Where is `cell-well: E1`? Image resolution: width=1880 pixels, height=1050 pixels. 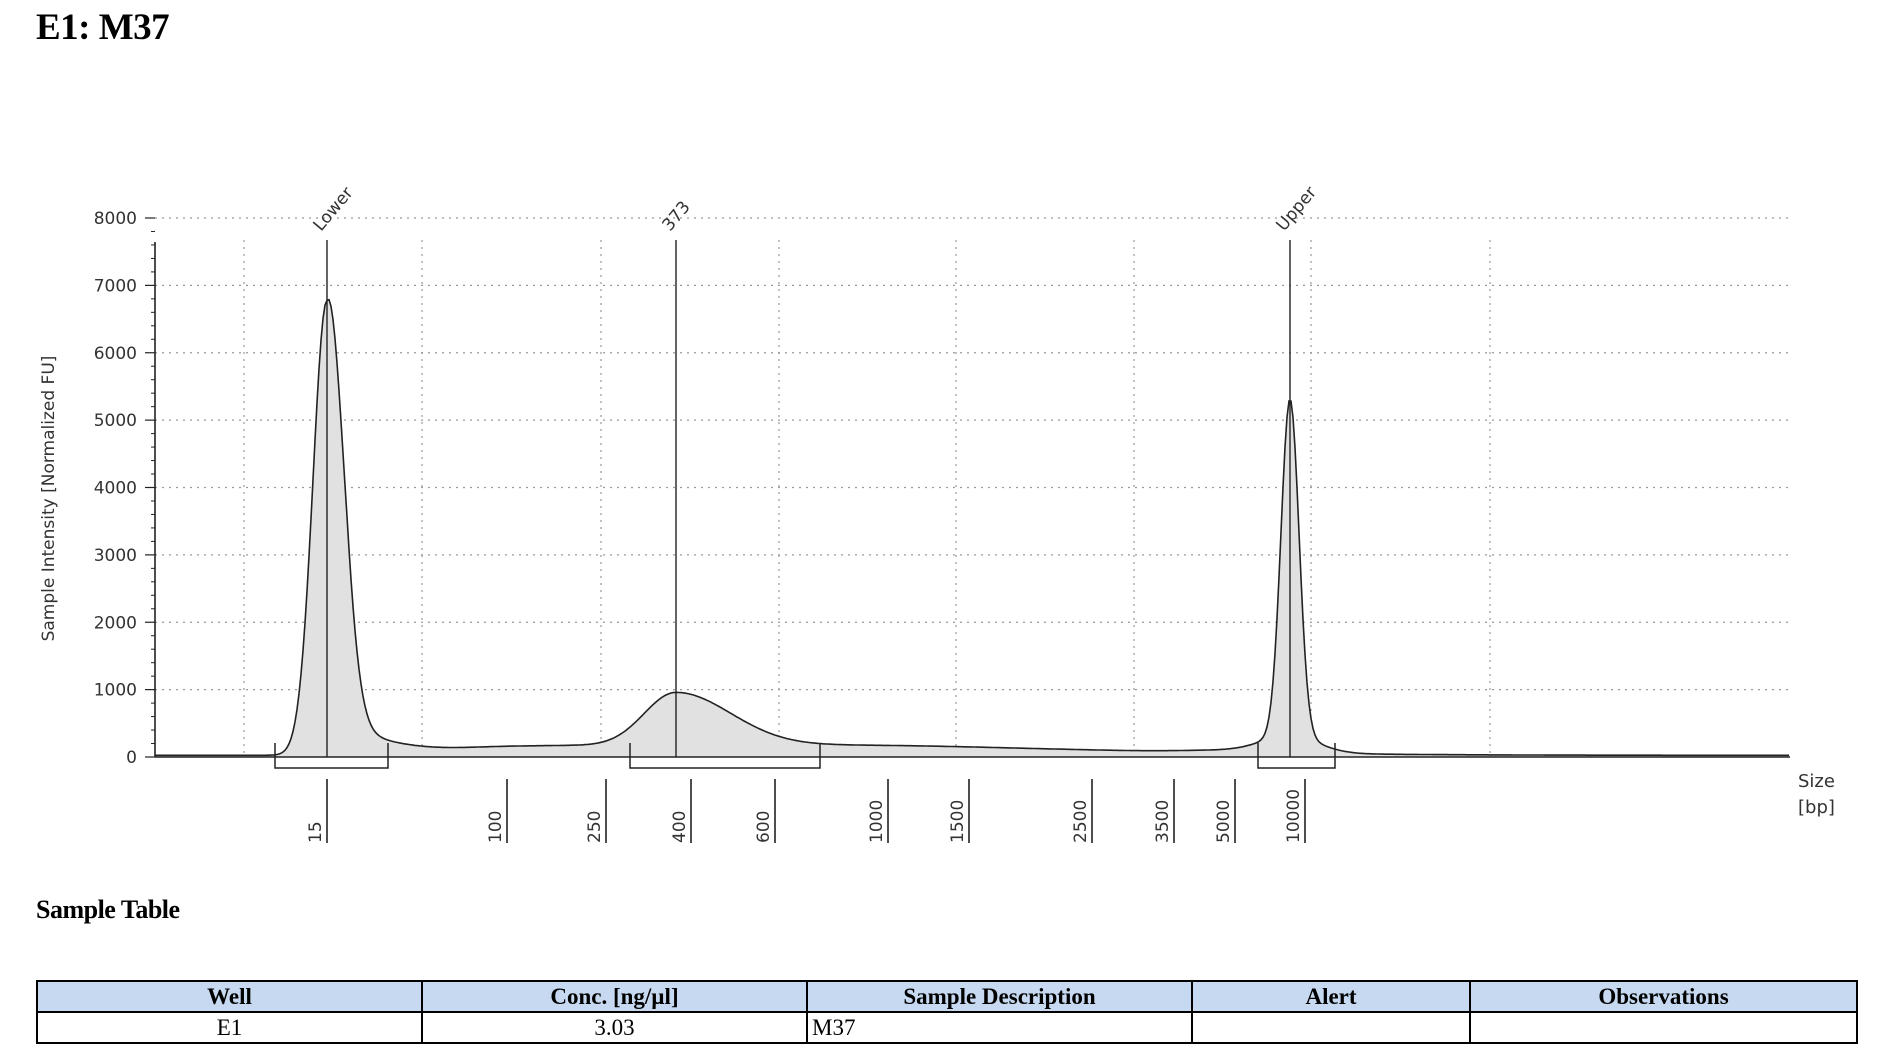 cell-well: E1 is located at coordinates (229, 1027).